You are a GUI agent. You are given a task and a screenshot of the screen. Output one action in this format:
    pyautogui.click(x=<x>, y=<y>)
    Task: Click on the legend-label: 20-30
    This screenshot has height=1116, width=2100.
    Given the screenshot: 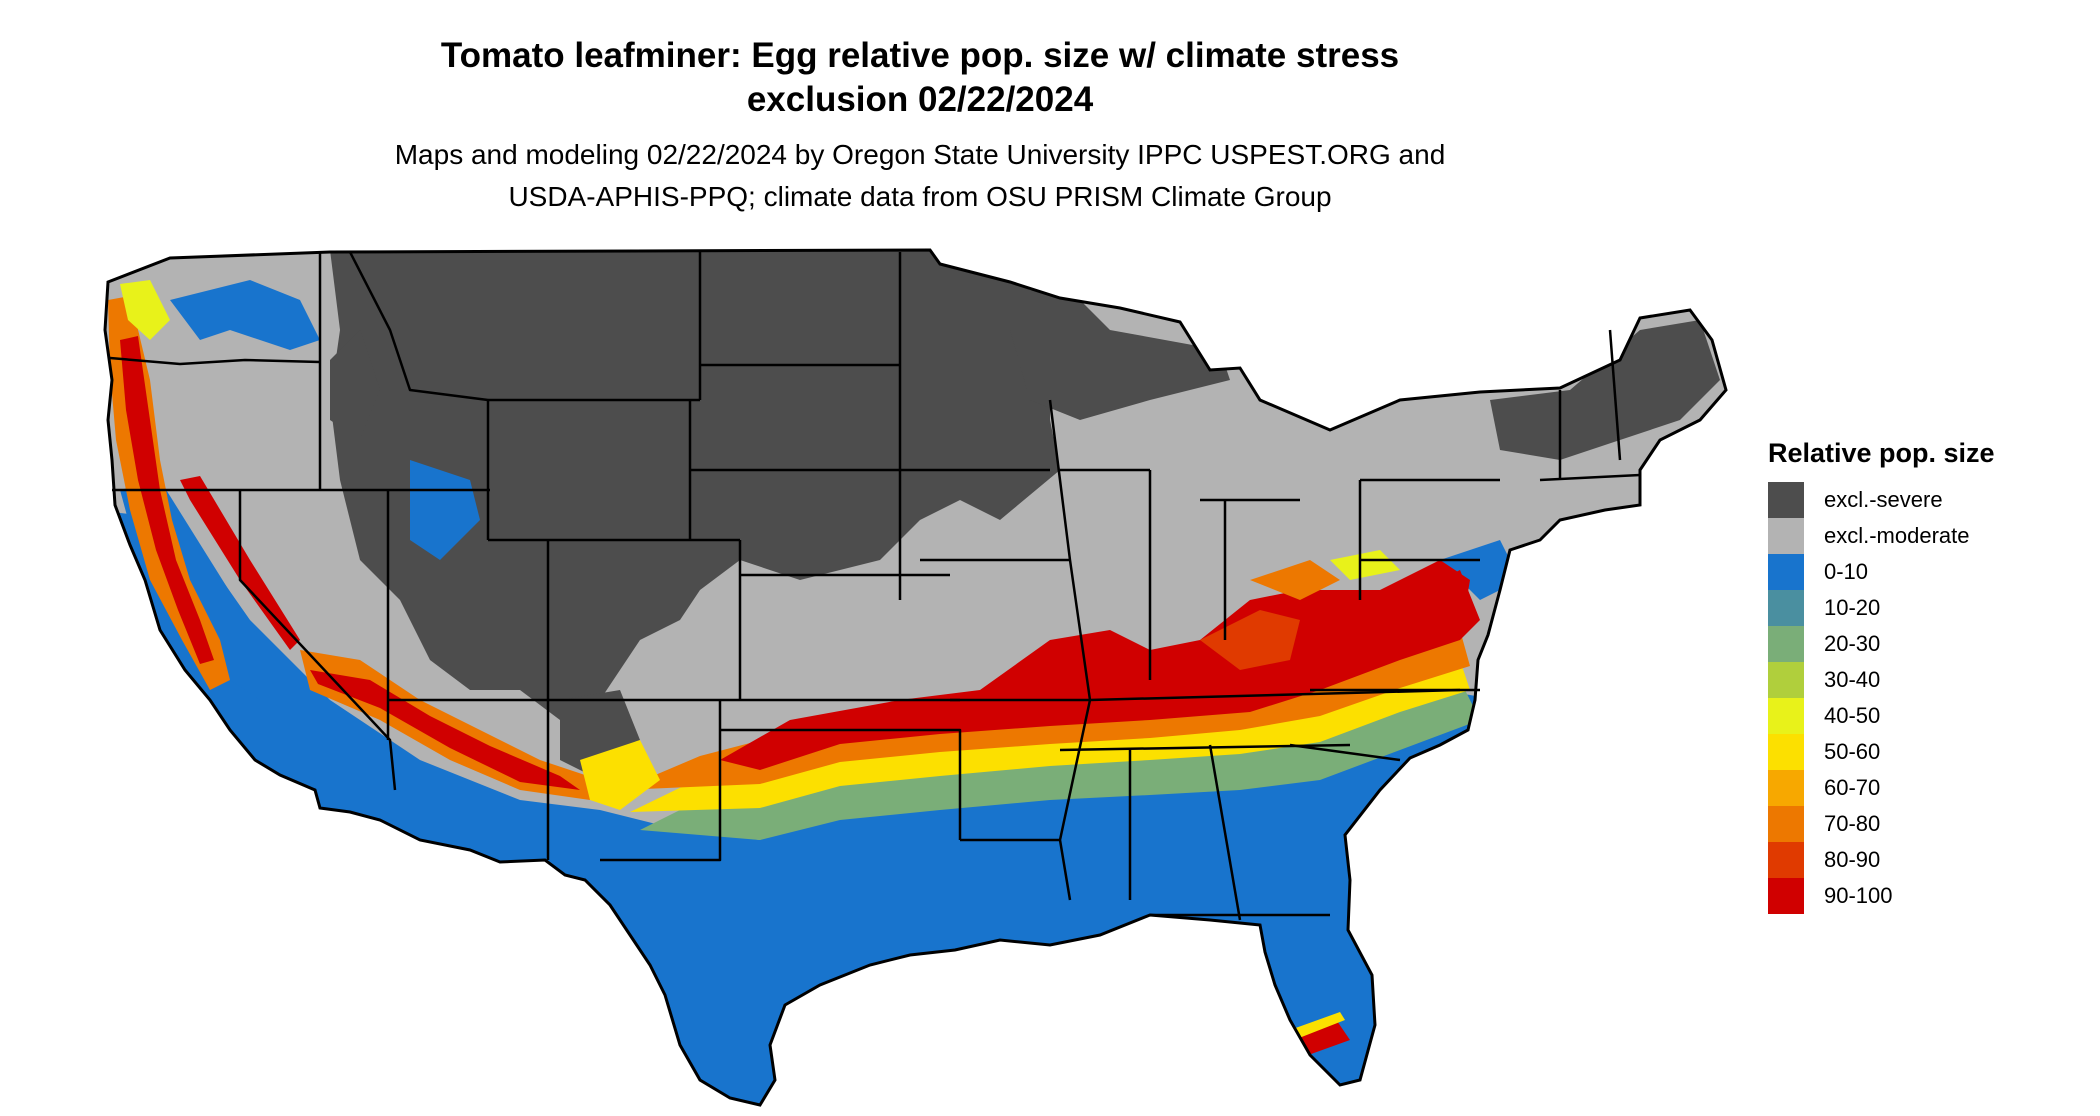 What is the action you would take?
    pyautogui.click(x=1852, y=643)
    